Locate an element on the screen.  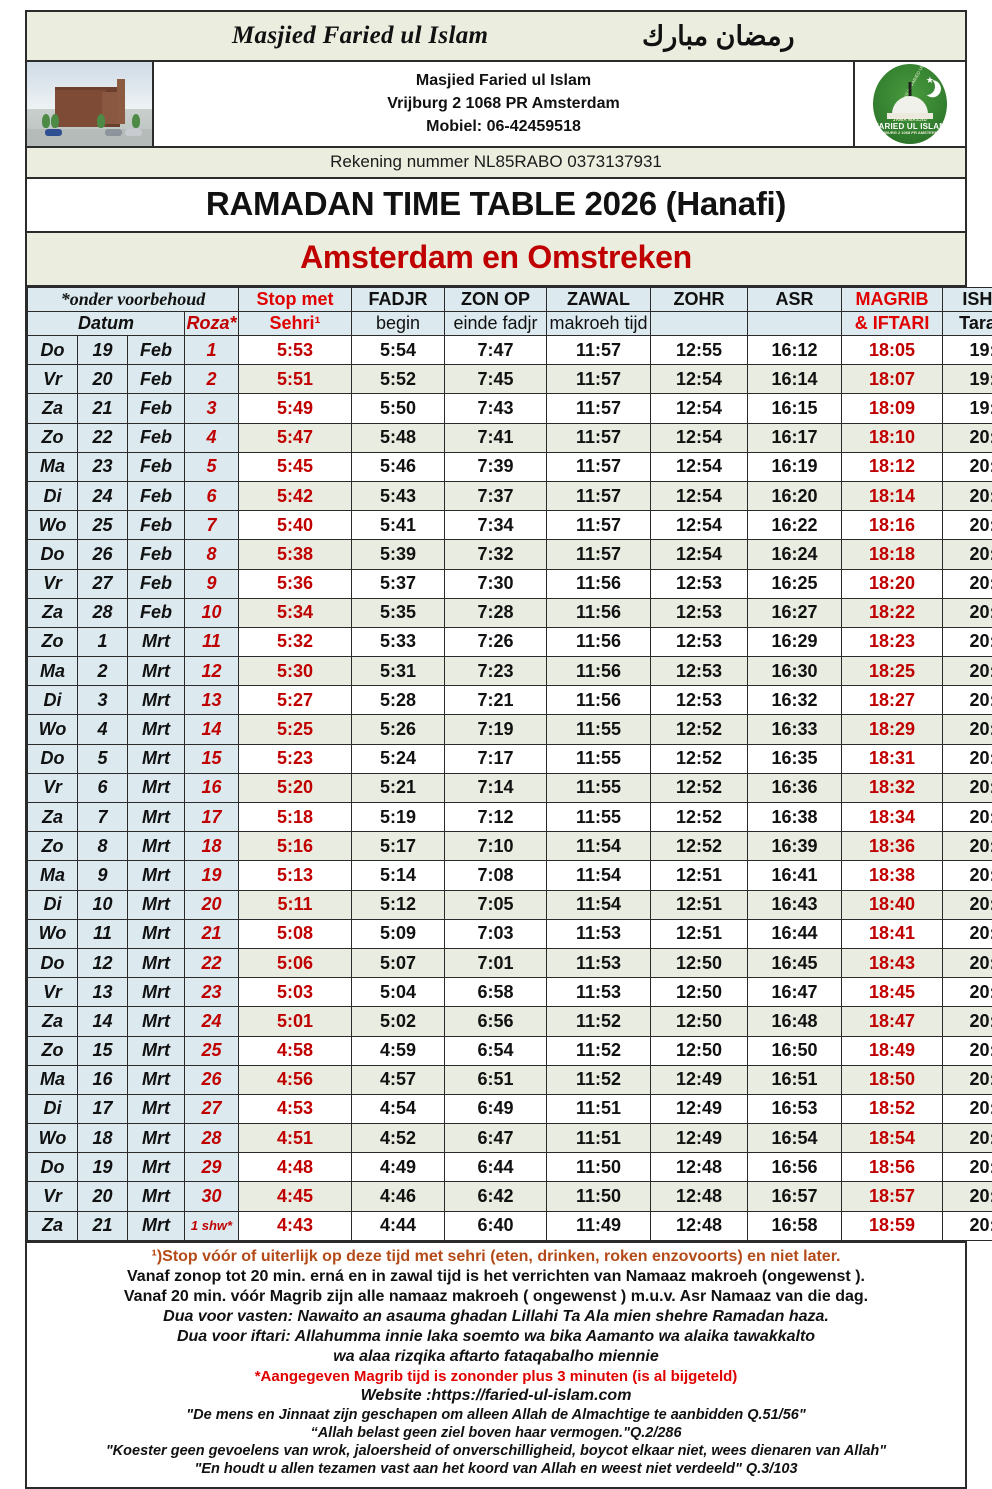
cell-date: 14 is located at coordinates (103, 1021).